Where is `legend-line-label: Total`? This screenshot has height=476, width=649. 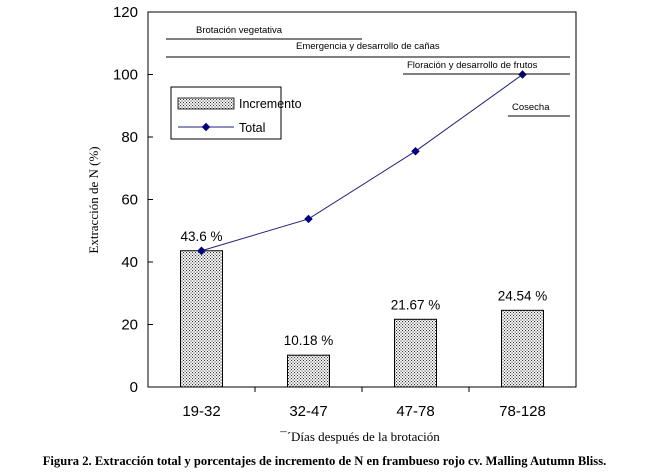
legend-line-label: Total is located at coordinates (252, 128).